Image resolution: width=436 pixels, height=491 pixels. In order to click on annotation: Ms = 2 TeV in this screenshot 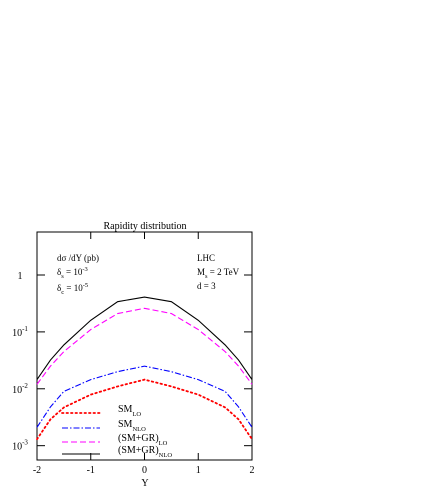, I will do `click(218, 273)`.